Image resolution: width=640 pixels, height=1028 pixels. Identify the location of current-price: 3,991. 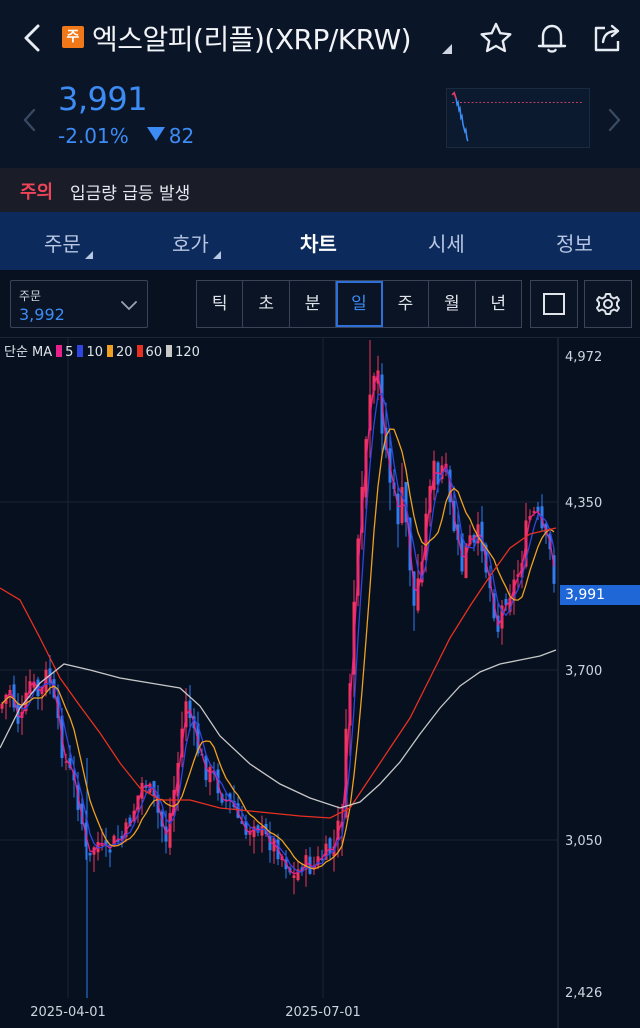
(103, 99).